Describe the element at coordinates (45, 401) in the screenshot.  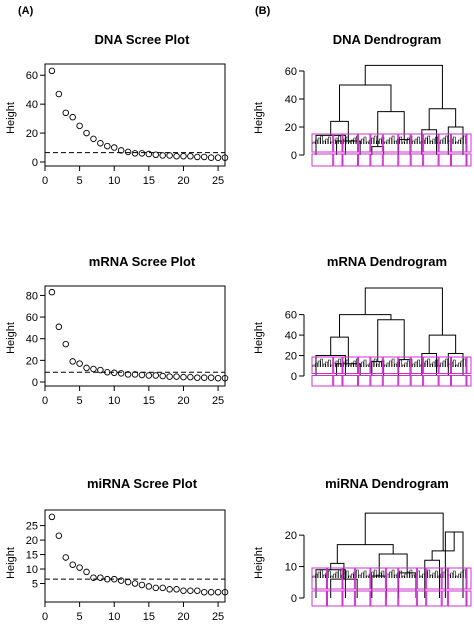
I see `mrna-scree-xtick-label: 0` at that location.